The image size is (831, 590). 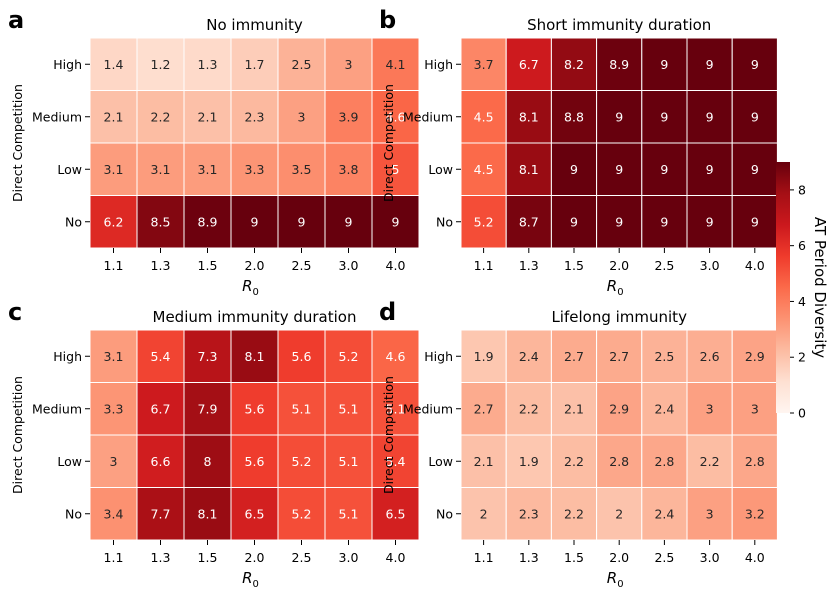 What do you see at coordinates (349, 116) in the screenshot?
I see `cell-value-label: 3.9` at bounding box center [349, 116].